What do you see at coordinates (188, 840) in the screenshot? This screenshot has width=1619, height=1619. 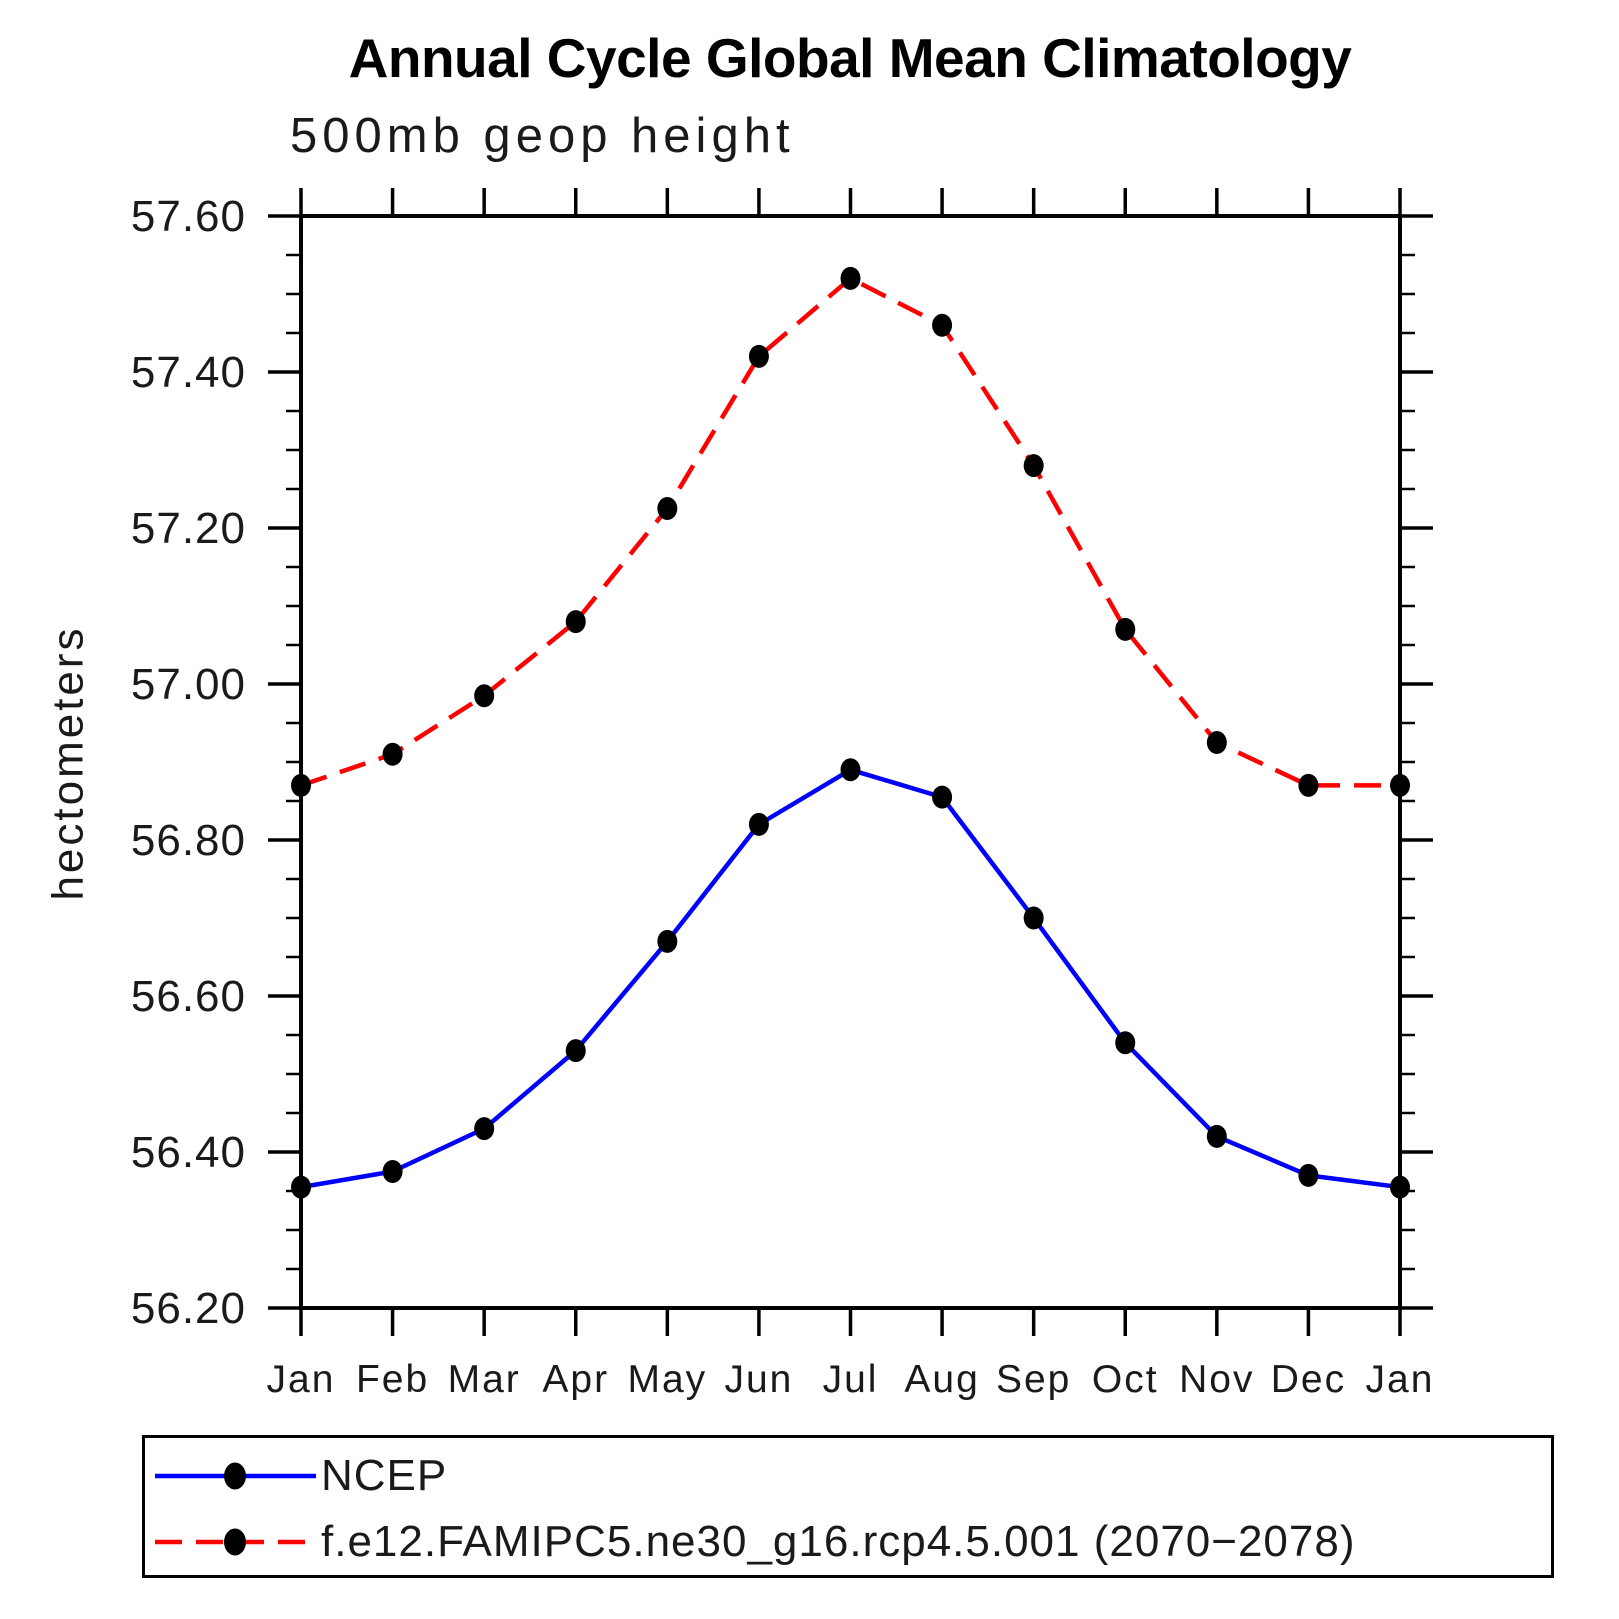 I see `y-tick-label: 56.80` at bounding box center [188, 840].